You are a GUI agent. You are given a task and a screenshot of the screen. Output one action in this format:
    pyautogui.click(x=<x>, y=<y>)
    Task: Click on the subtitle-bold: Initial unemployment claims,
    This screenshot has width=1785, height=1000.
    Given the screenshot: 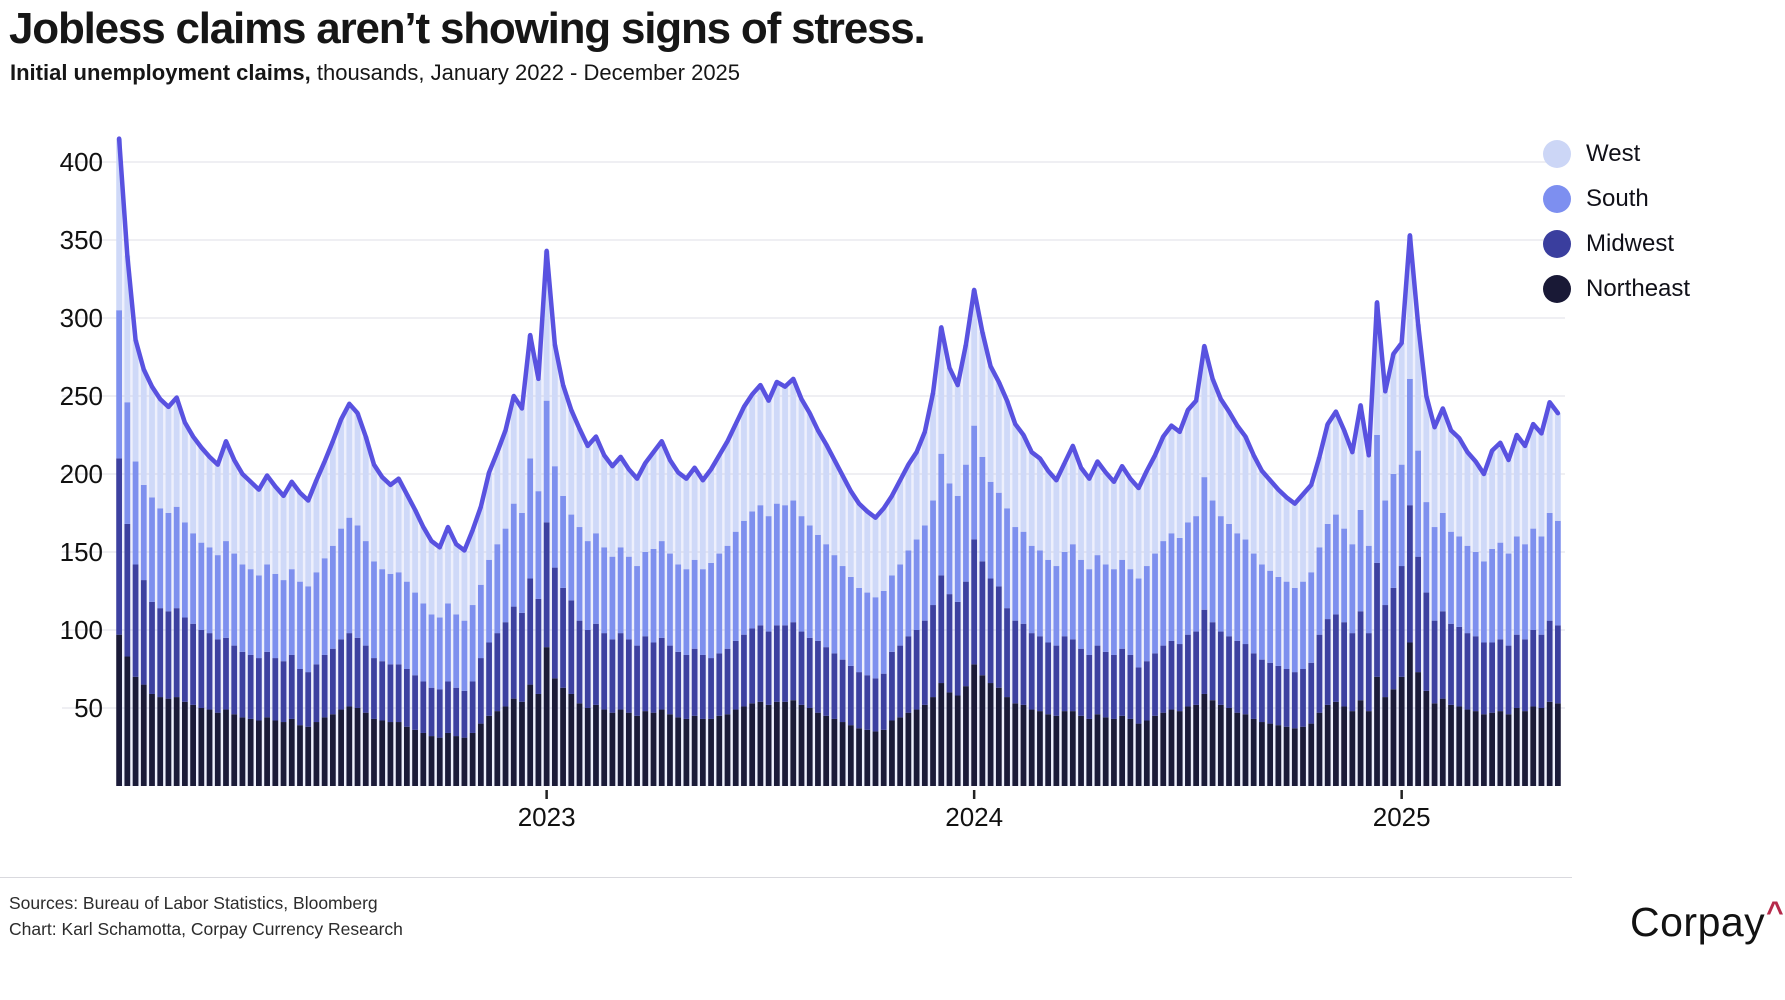 What is the action you would take?
    pyautogui.click(x=160, y=72)
    